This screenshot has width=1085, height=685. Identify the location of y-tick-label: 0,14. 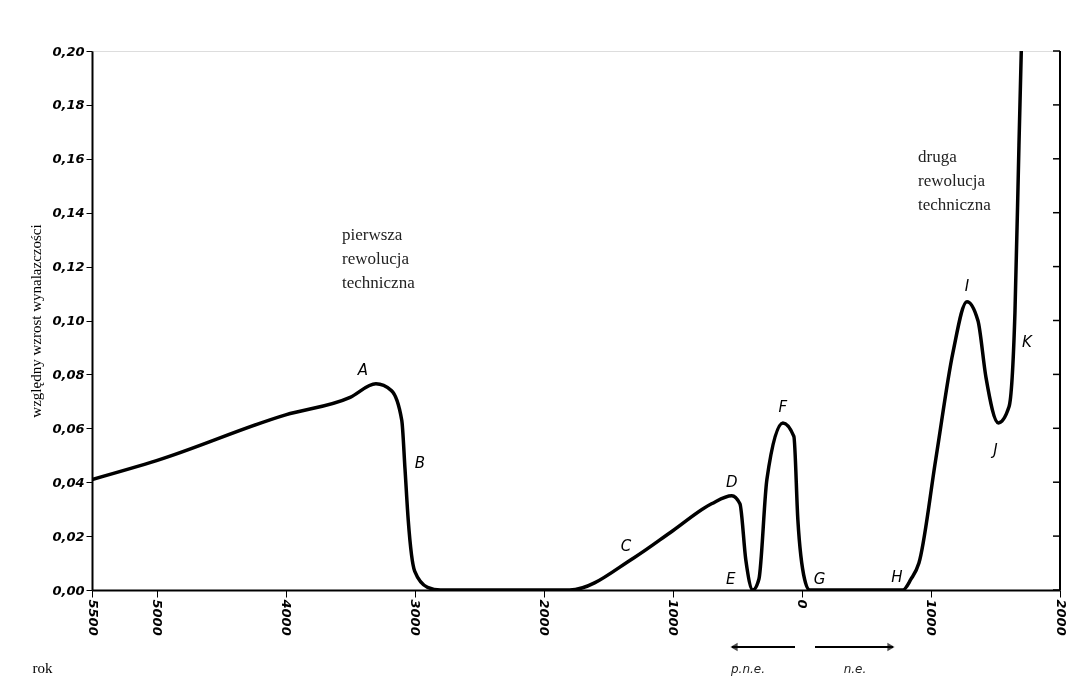
(68, 213).